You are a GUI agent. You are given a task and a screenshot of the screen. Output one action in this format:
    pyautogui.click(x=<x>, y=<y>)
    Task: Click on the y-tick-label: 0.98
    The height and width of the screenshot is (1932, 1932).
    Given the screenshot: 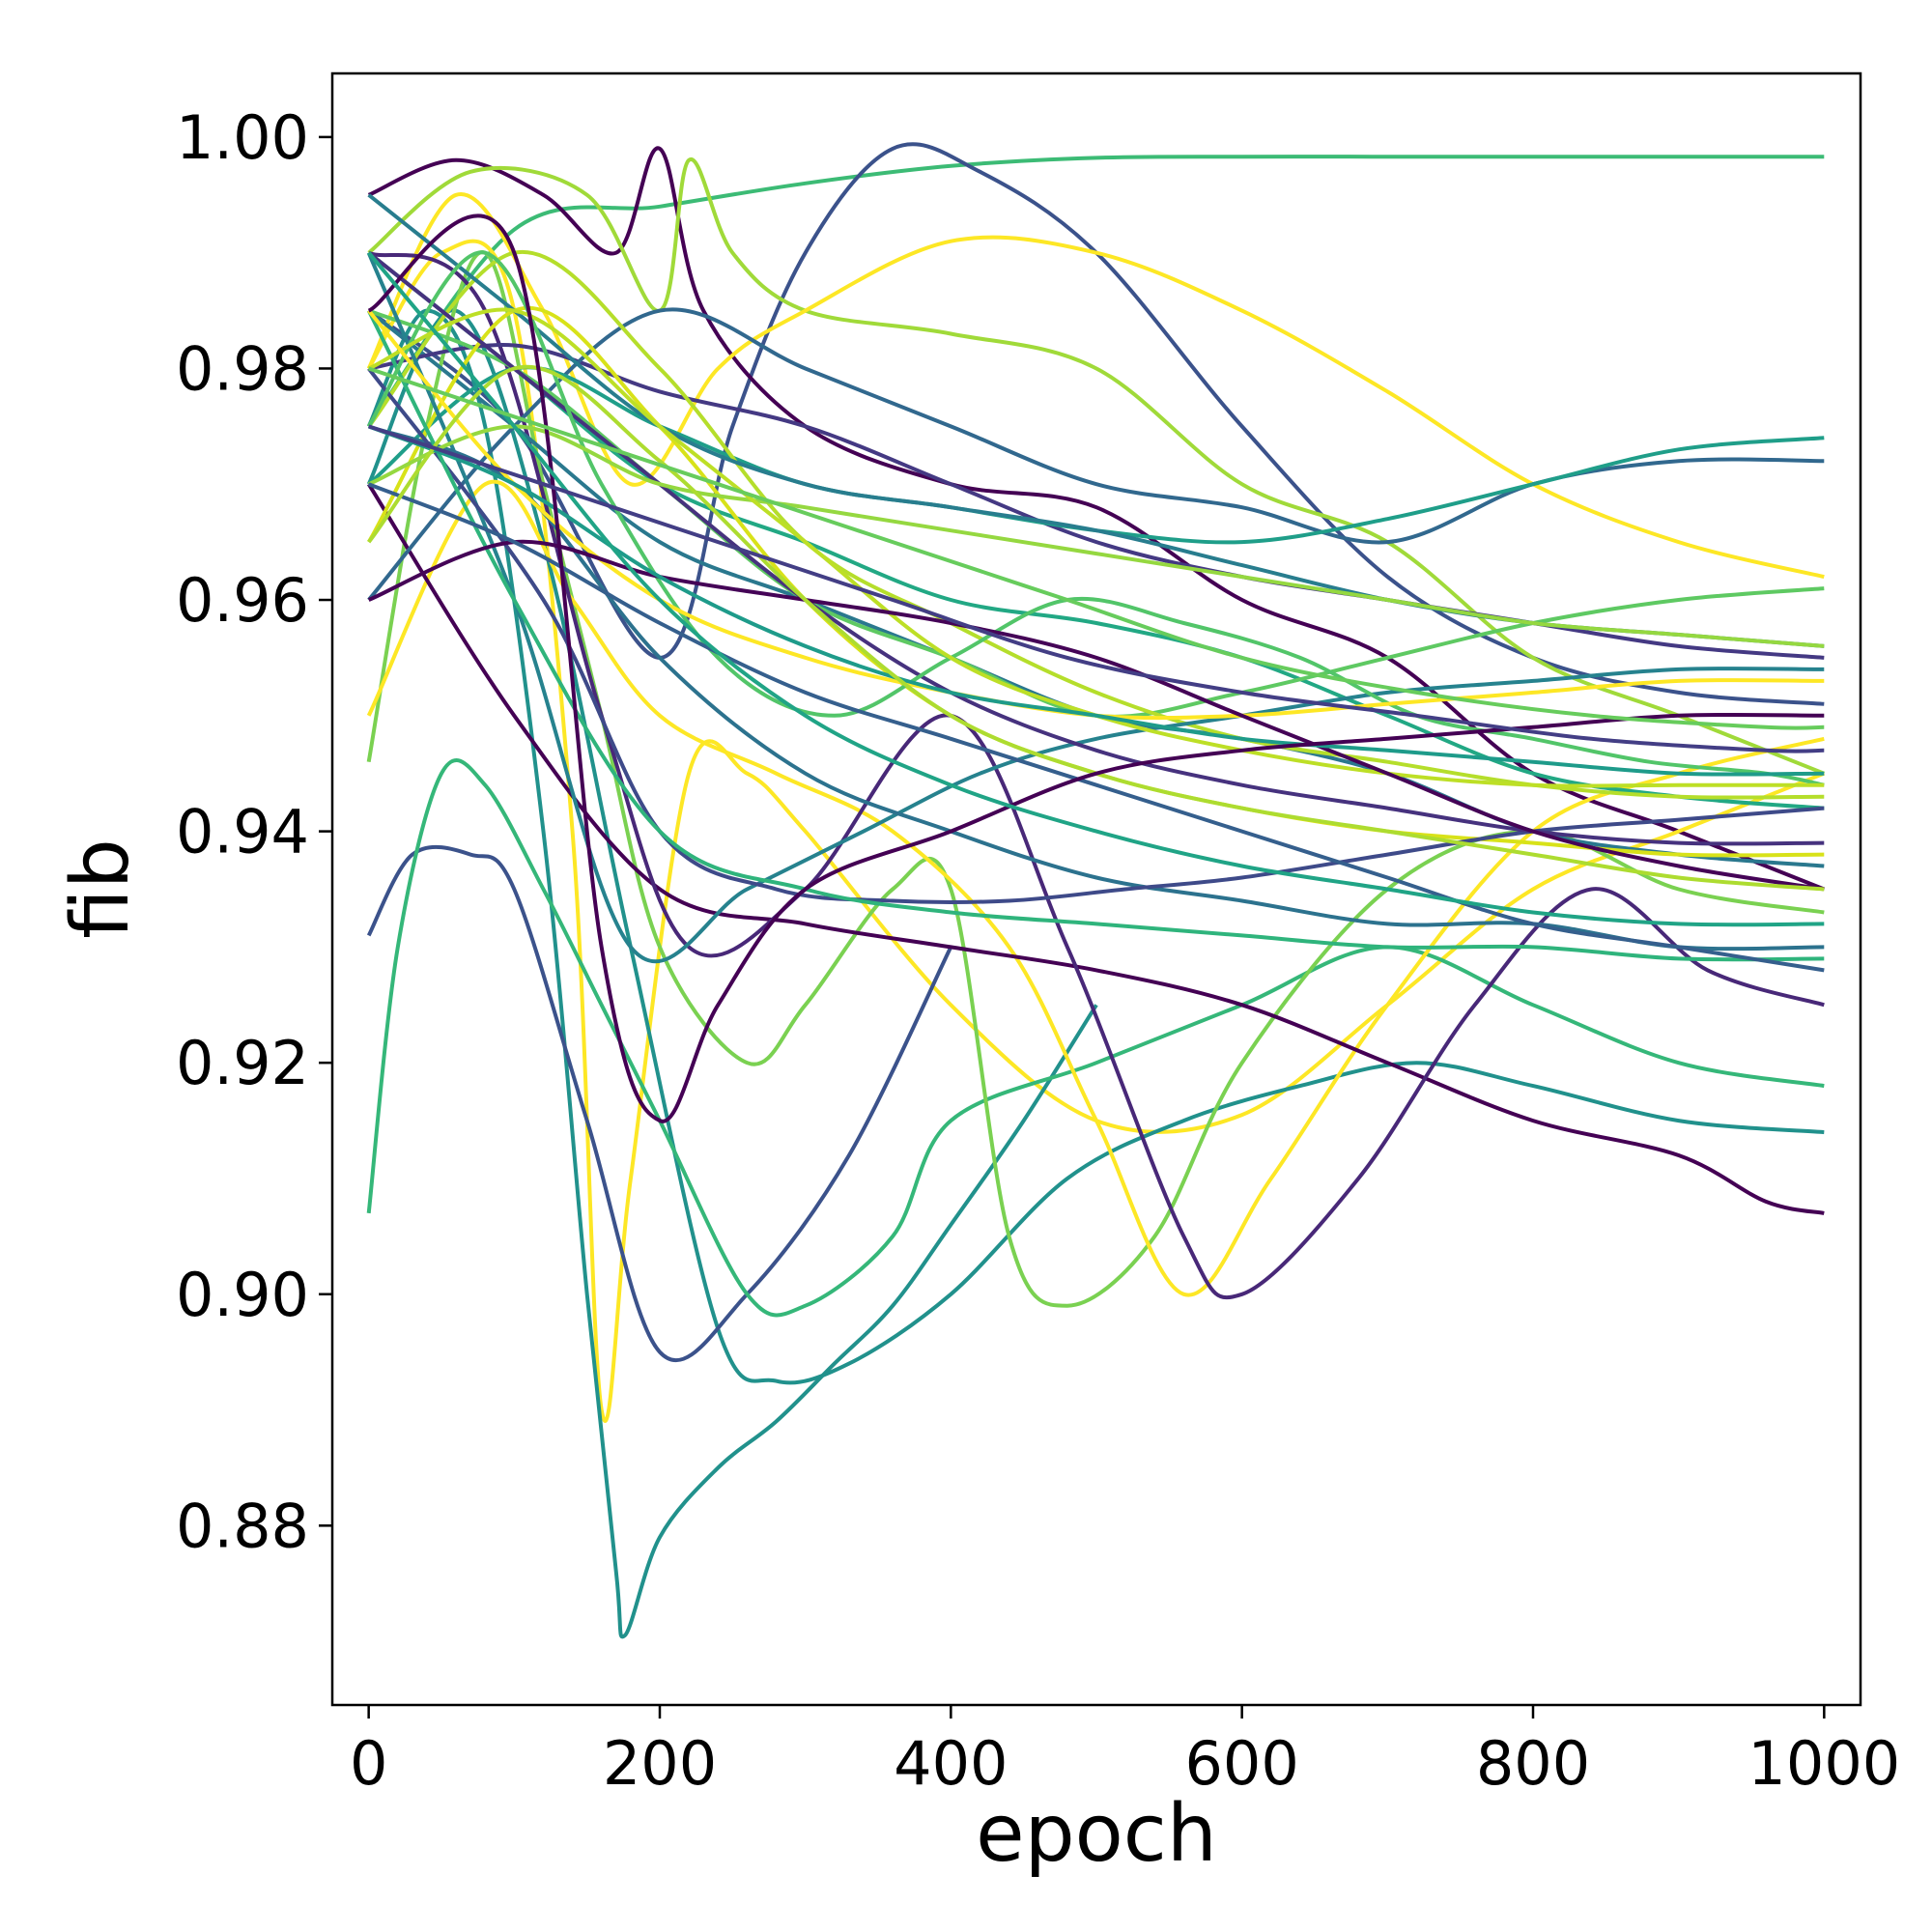 What is the action you would take?
    pyautogui.click(x=242, y=368)
    